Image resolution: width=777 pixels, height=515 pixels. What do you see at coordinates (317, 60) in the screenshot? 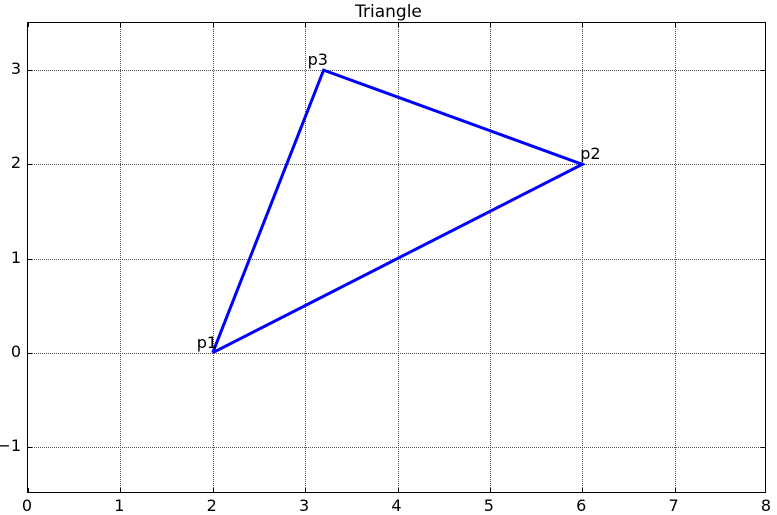
I see `point-label-p3: p3` at bounding box center [317, 60].